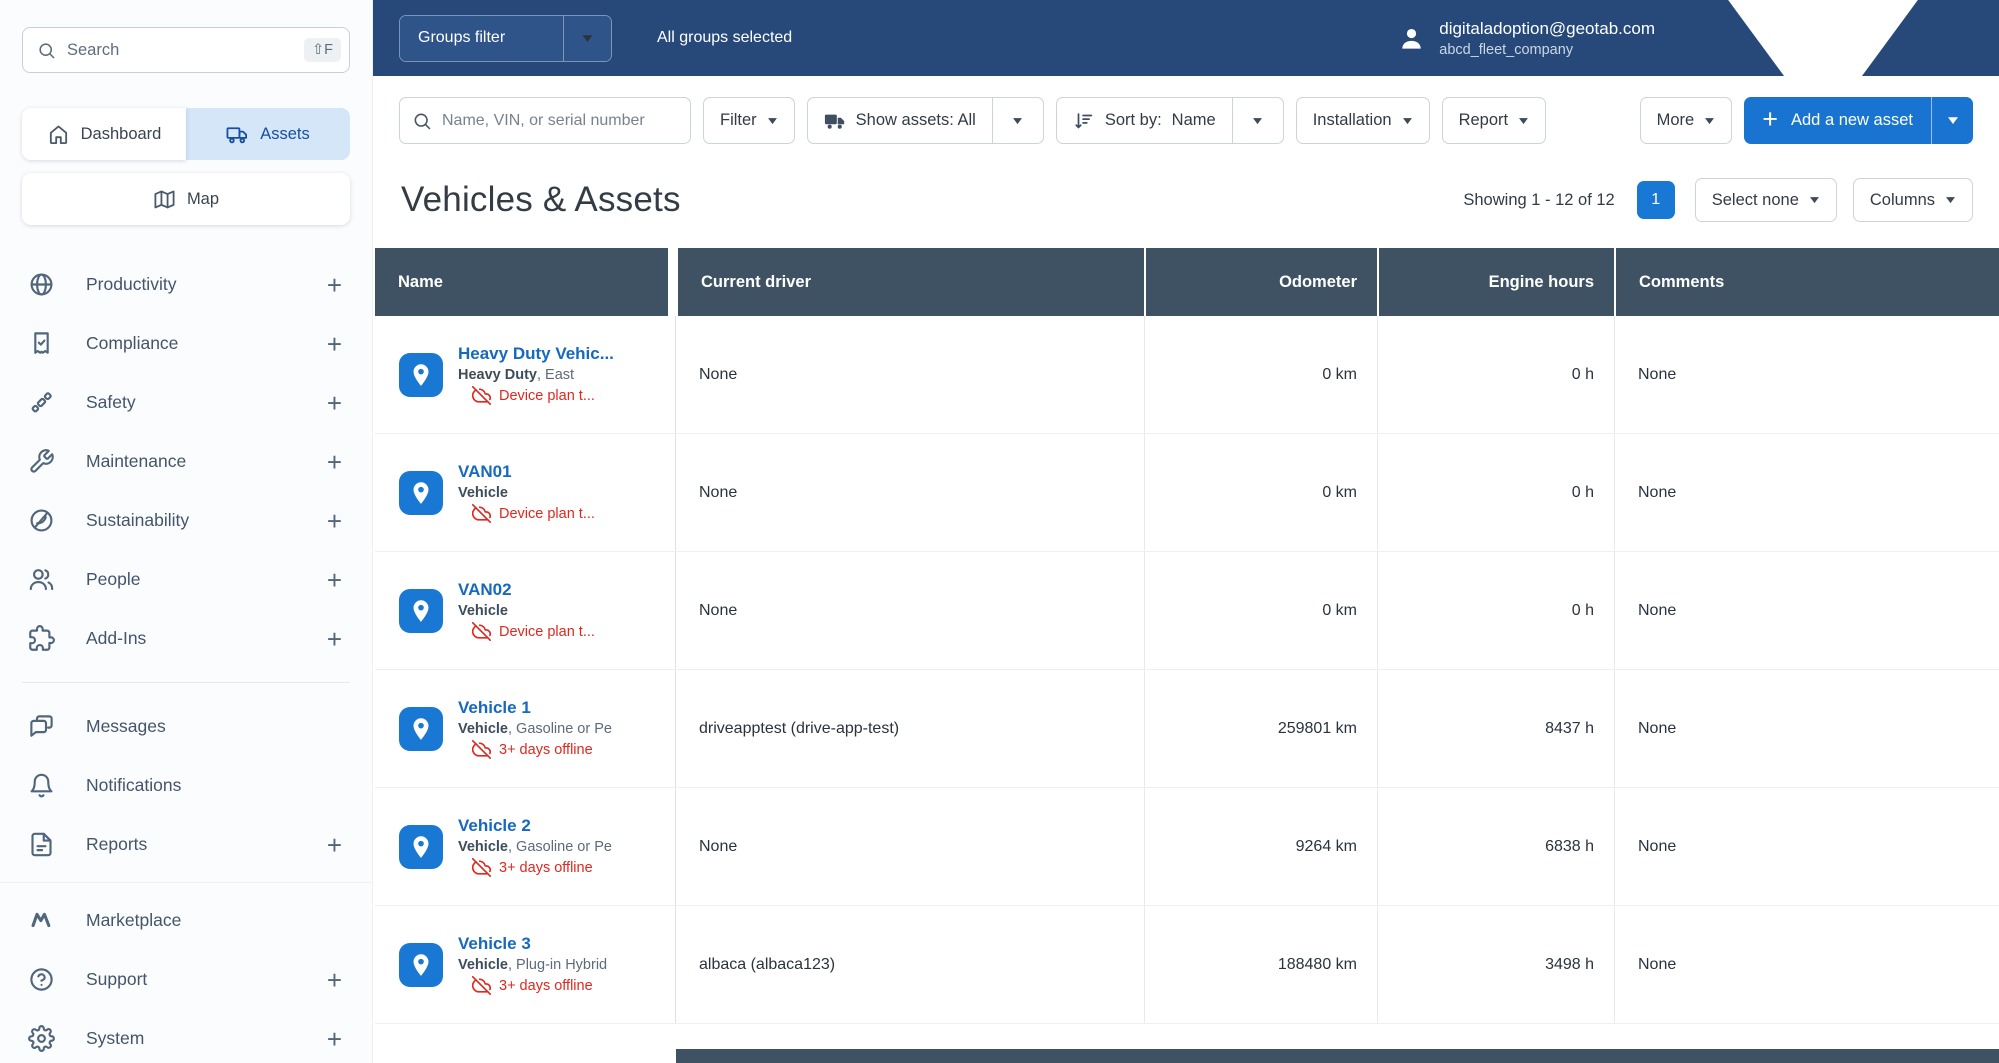  I want to click on groups-filter-caret, so click(587, 38).